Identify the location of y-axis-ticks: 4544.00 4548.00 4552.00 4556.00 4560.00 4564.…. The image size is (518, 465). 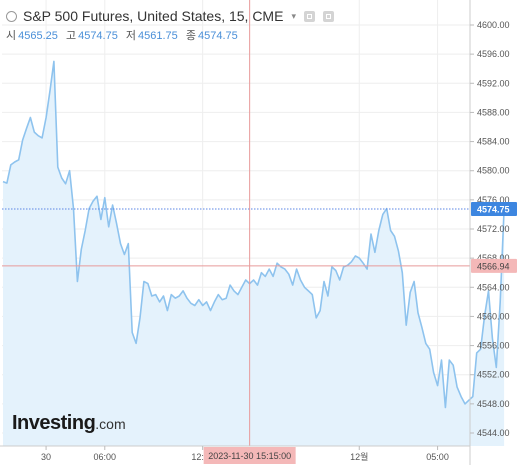
(490, 229).